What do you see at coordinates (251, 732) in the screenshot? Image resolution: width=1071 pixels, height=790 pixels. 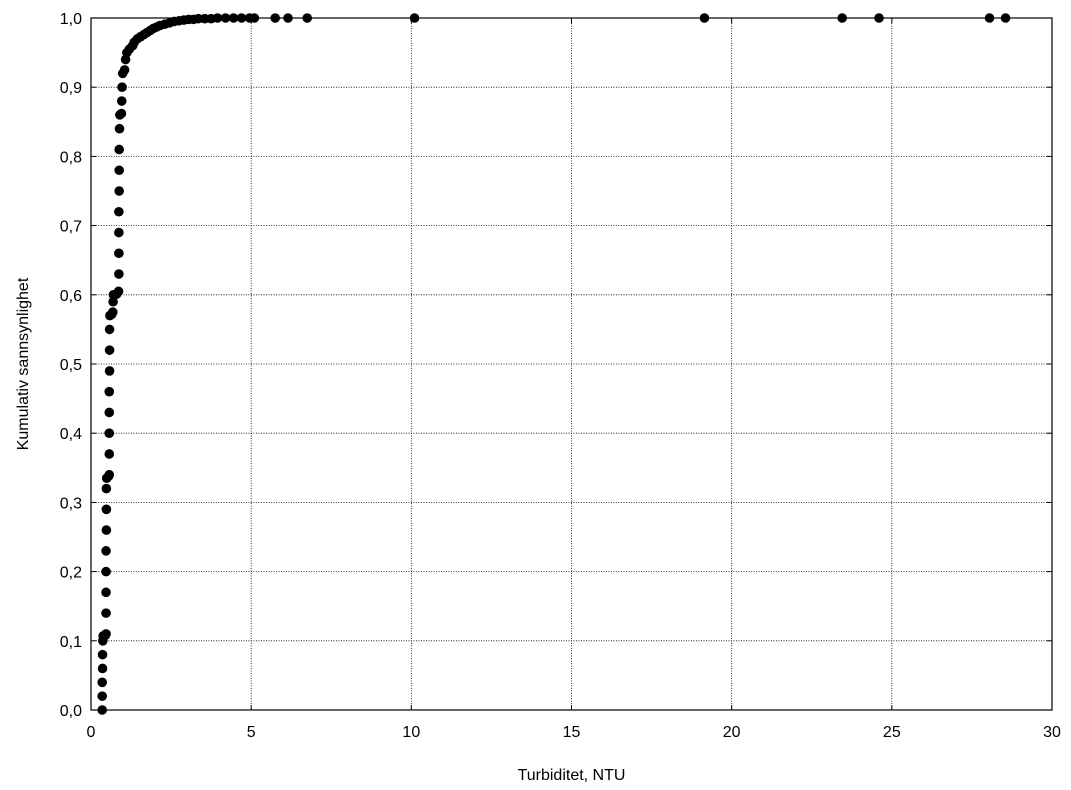 I see `x-tick-label: 5` at bounding box center [251, 732].